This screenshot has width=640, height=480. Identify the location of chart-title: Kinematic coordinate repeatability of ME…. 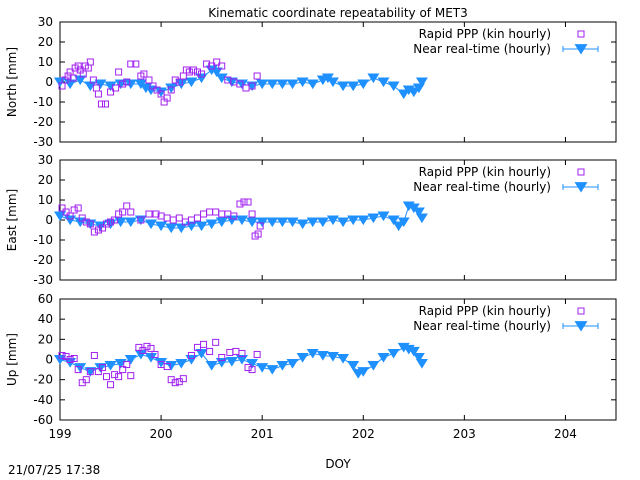
(338, 13).